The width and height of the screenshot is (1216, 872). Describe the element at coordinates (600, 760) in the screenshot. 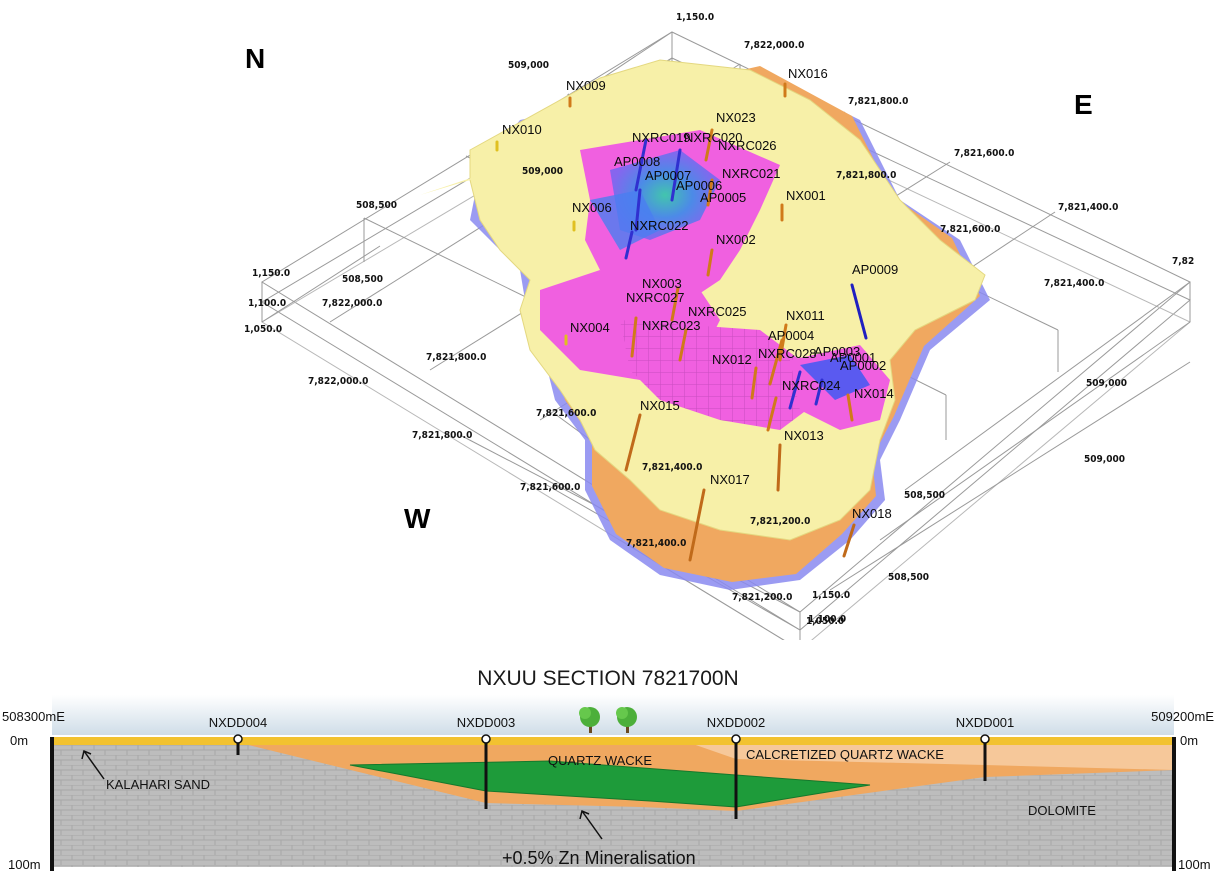

I see `unit-label-quartz: QUARTZ WACKE` at that location.